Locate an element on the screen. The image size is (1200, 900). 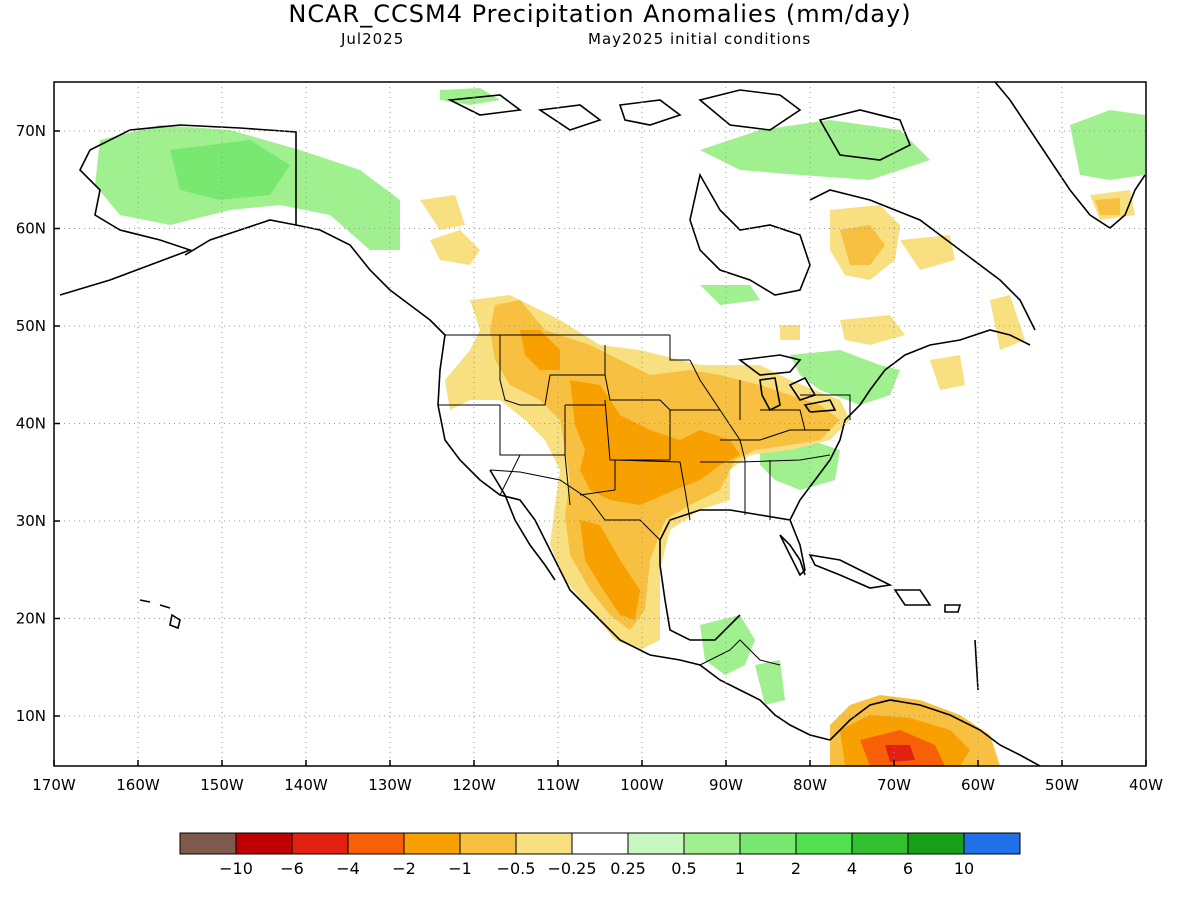
colorbar-label: 6 is located at coordinates (908, 868).